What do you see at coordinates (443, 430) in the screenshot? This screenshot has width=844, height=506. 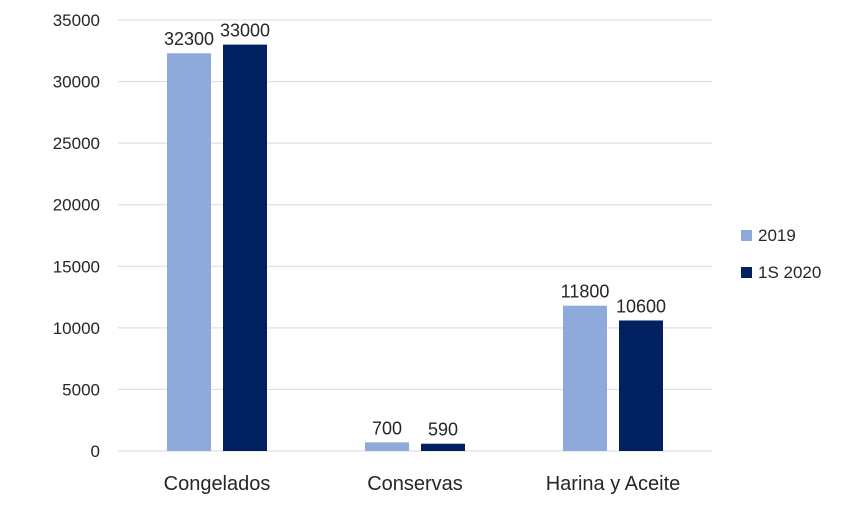 I see `data-label: 590` at bounding box center [443, 430].